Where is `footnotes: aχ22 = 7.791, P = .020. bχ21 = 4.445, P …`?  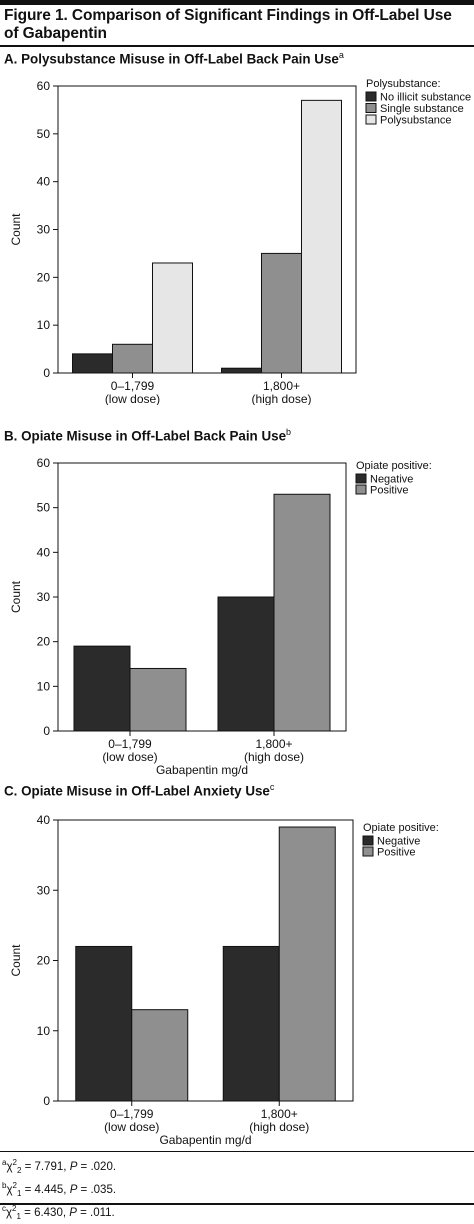 footnotes: aχ22 = 7.791, P = .020. bχ21 = 4.445, P … is located at coordinates (59, 1189).